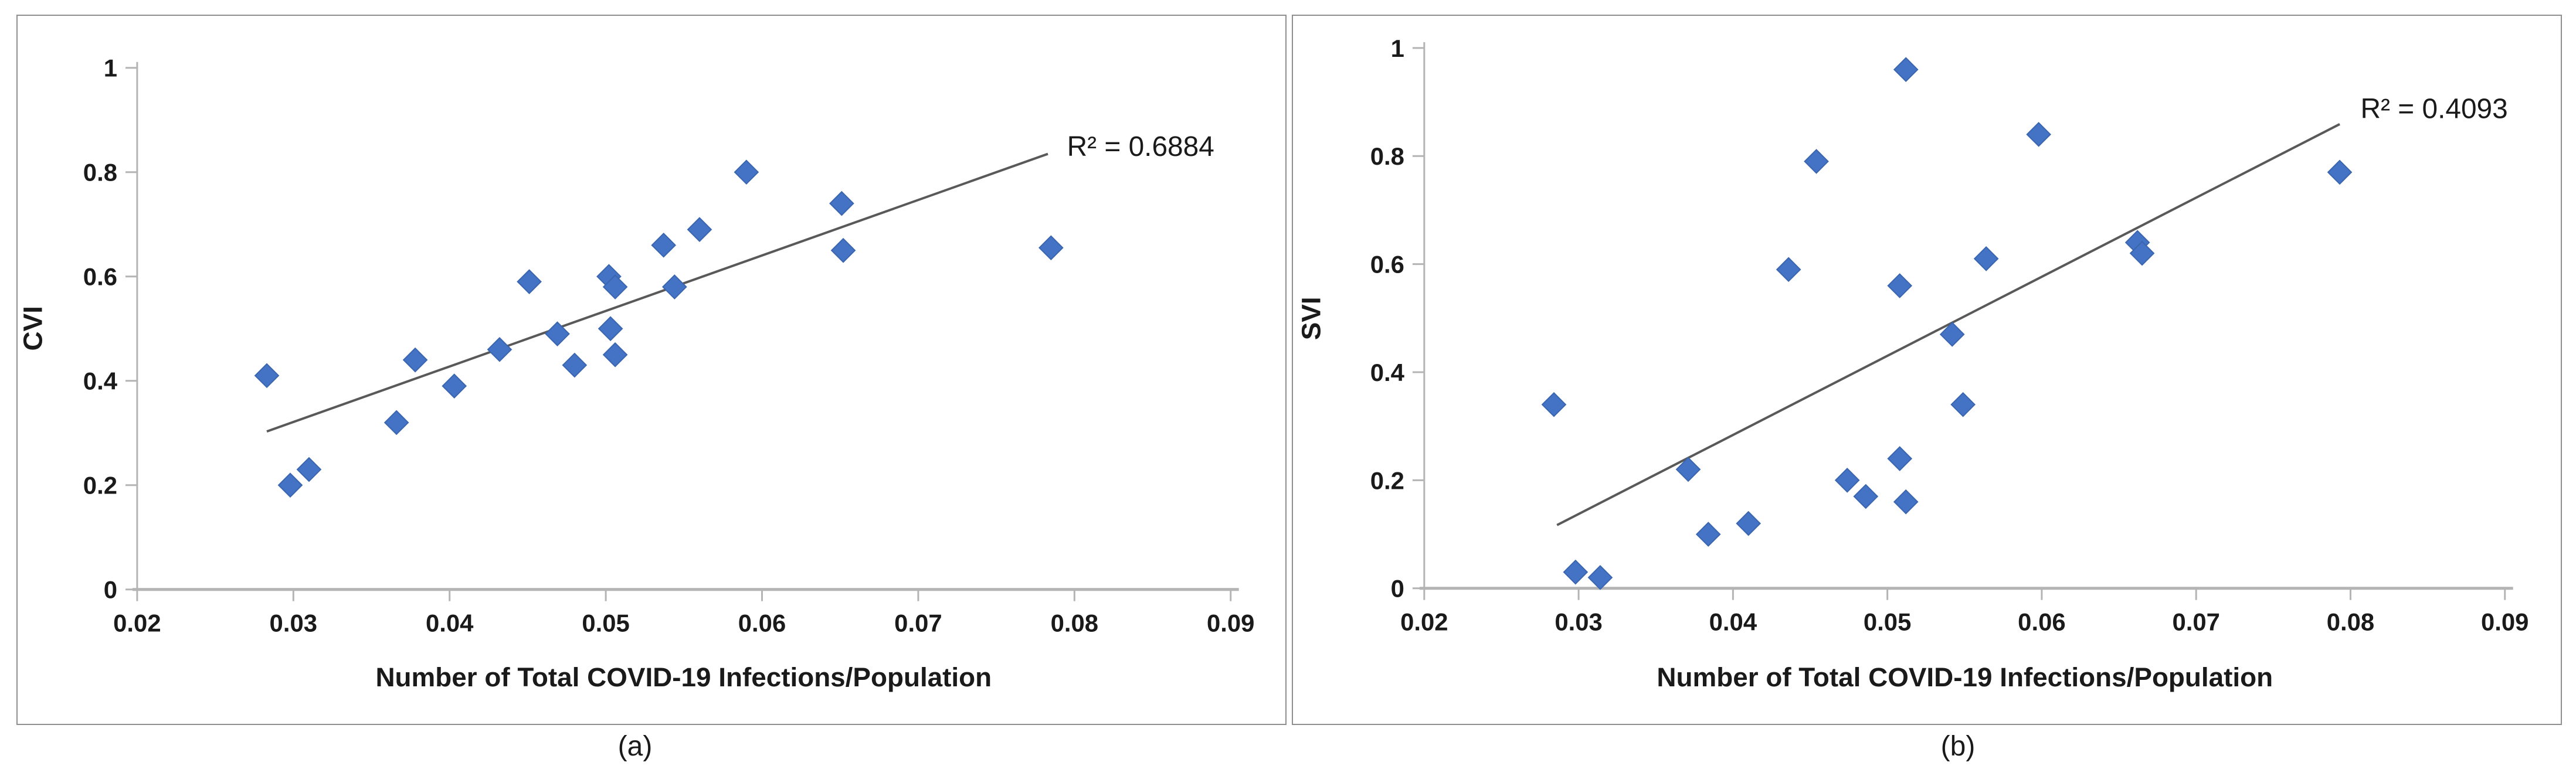 This screenshot has height=776, width=2576. What do you see at coordinates (1958, 746) in the screenshot?
I see `caption-b: (b)` at bounding box center [1958, 746].